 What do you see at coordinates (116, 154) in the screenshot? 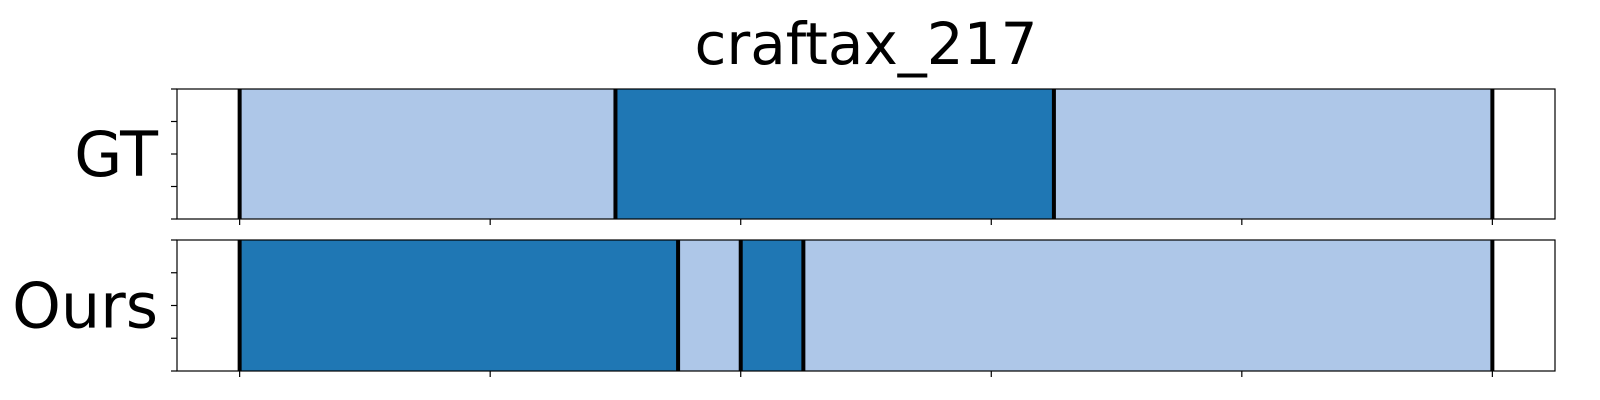
I see `row-label-gt: GT` at bounding box center [116, 154].